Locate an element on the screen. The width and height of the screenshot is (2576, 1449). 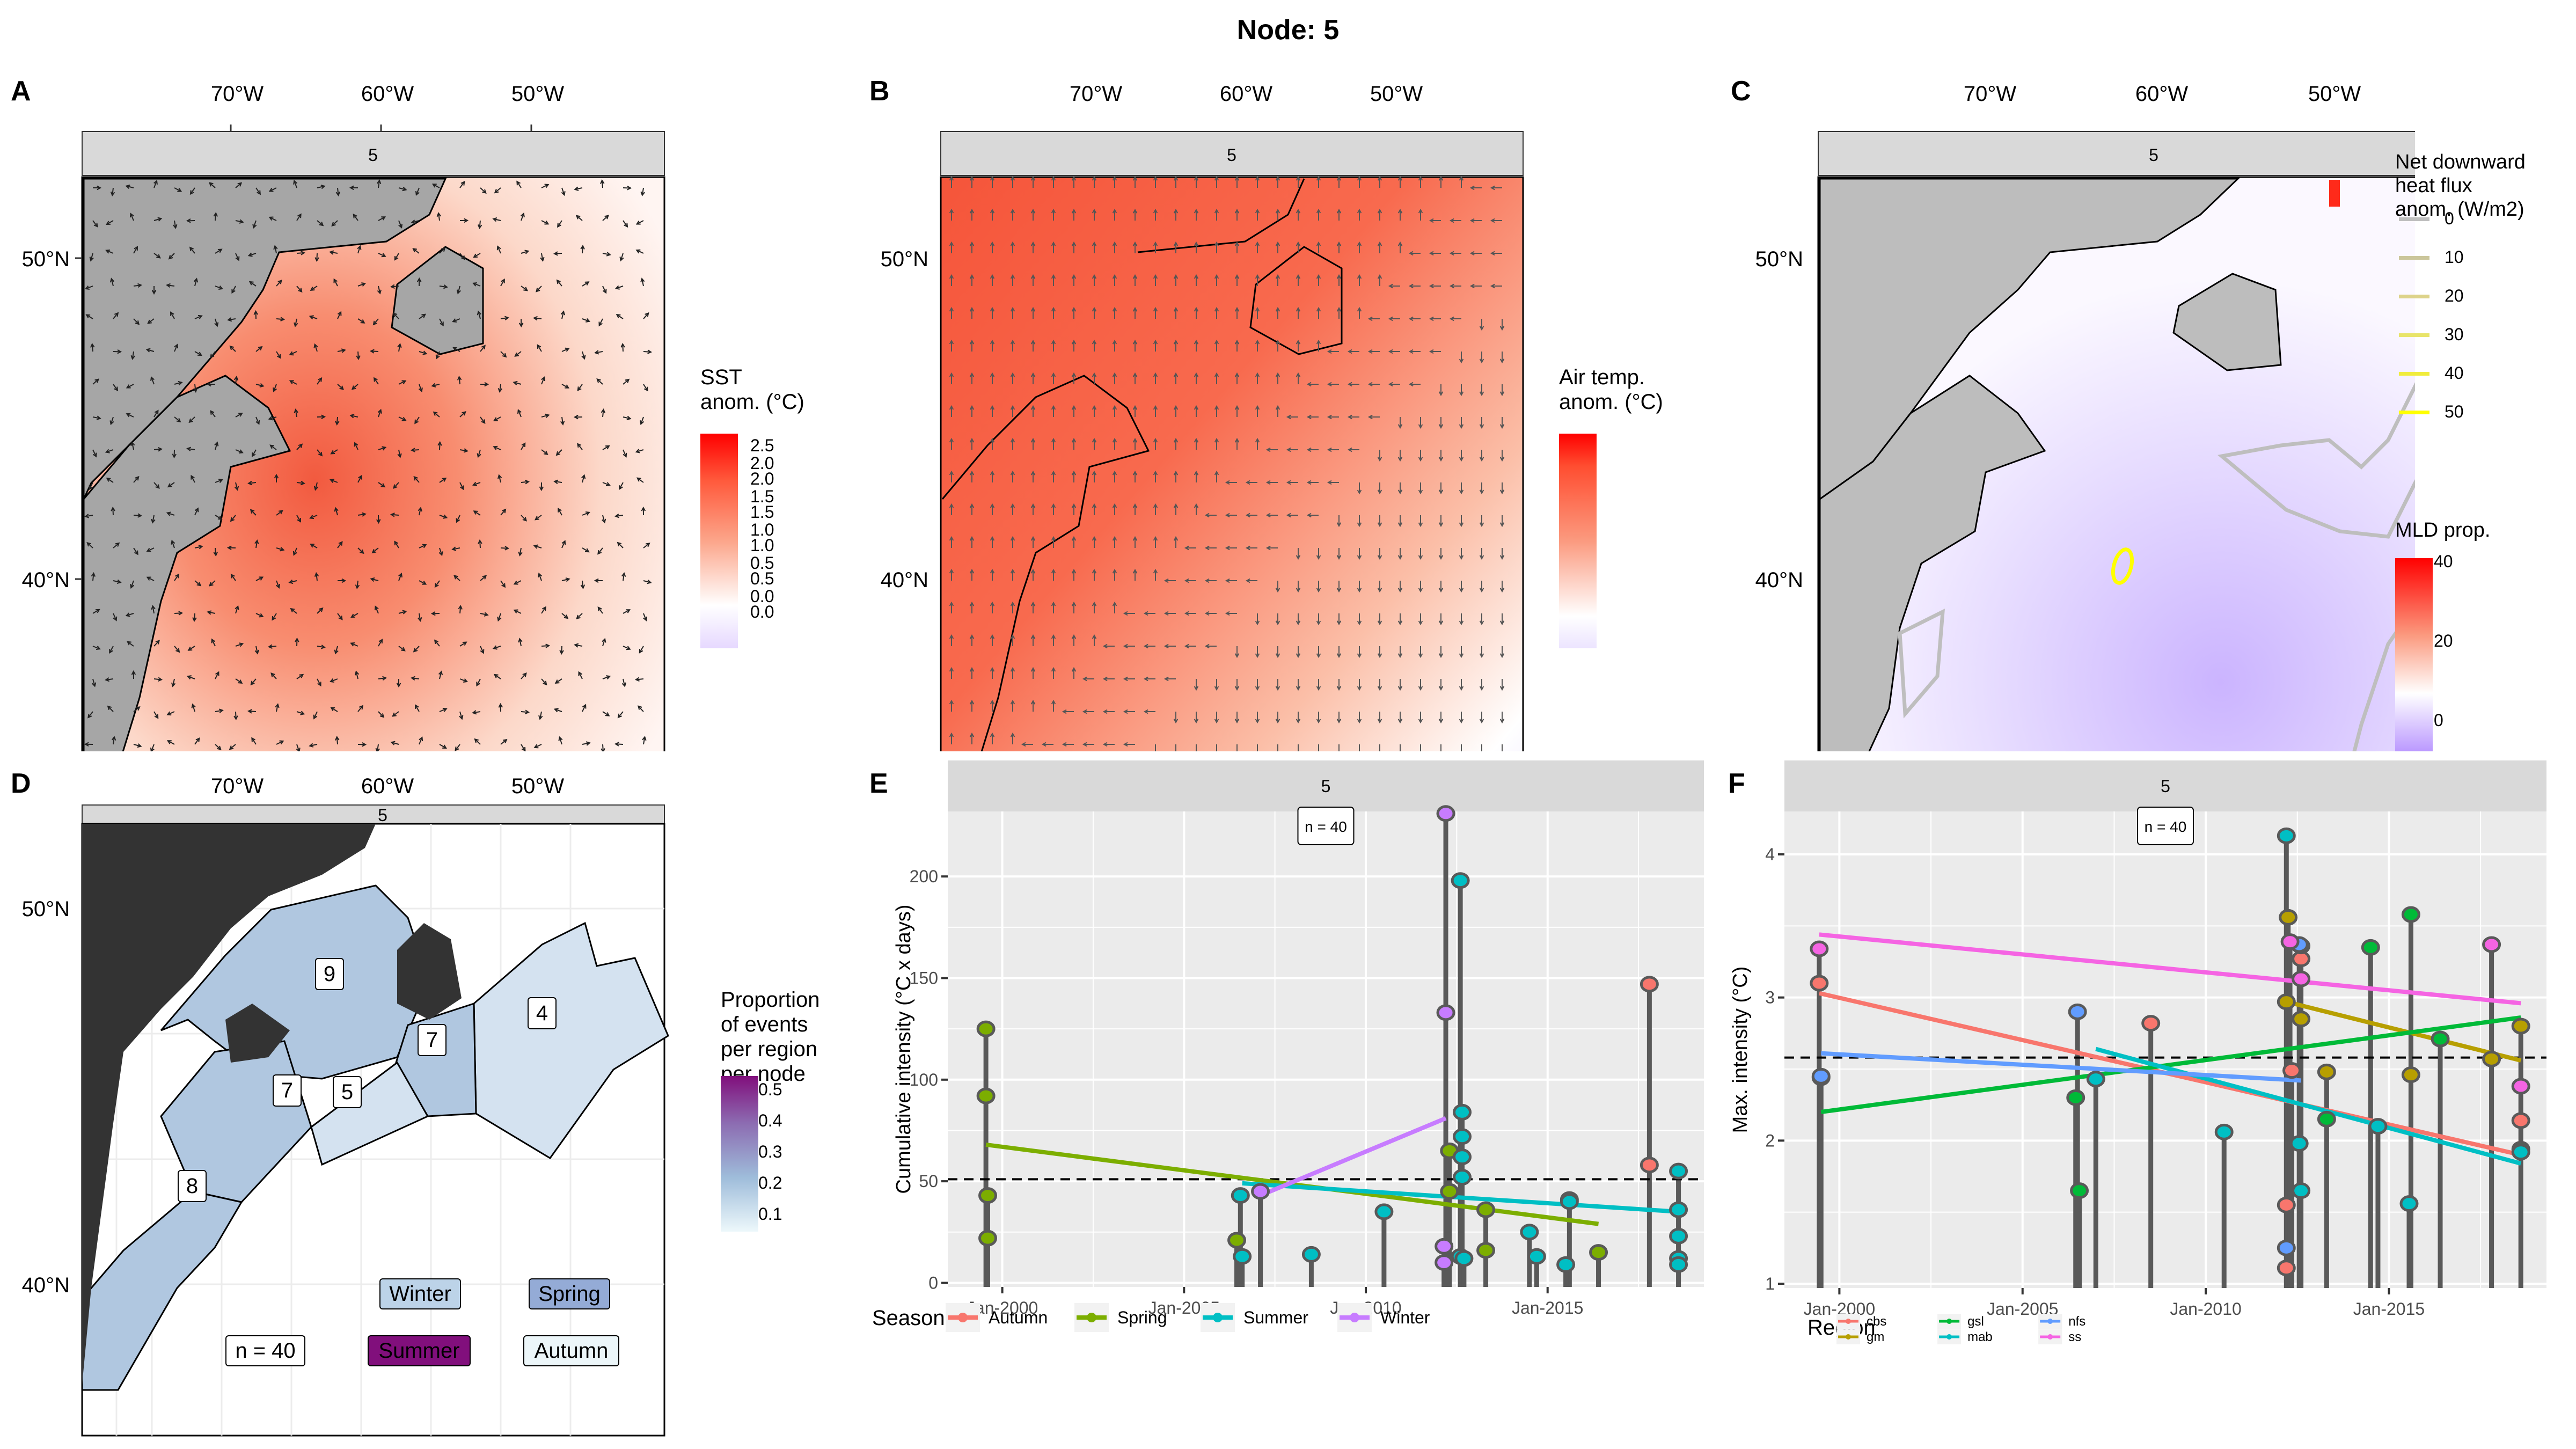
data-point-winter is located at coordinates (1444, 1262).